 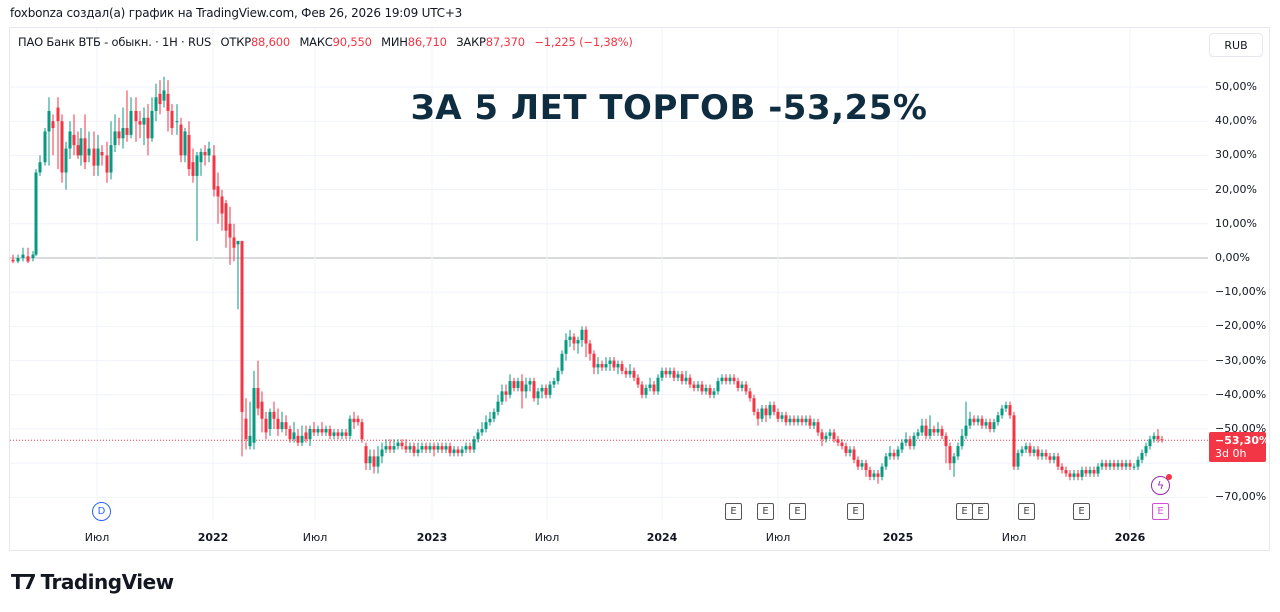 I want to click on y-axis-tick: 30,00%, so click(x=1236, y=155).